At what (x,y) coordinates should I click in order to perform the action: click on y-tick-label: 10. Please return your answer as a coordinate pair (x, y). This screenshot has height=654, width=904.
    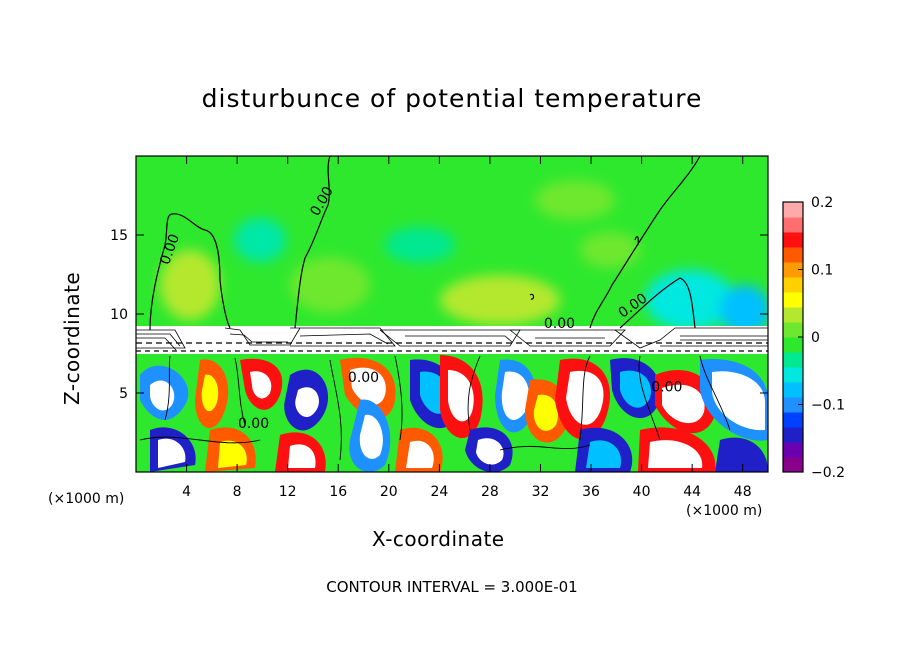
    Looking at the image, I should click on (119, 315).